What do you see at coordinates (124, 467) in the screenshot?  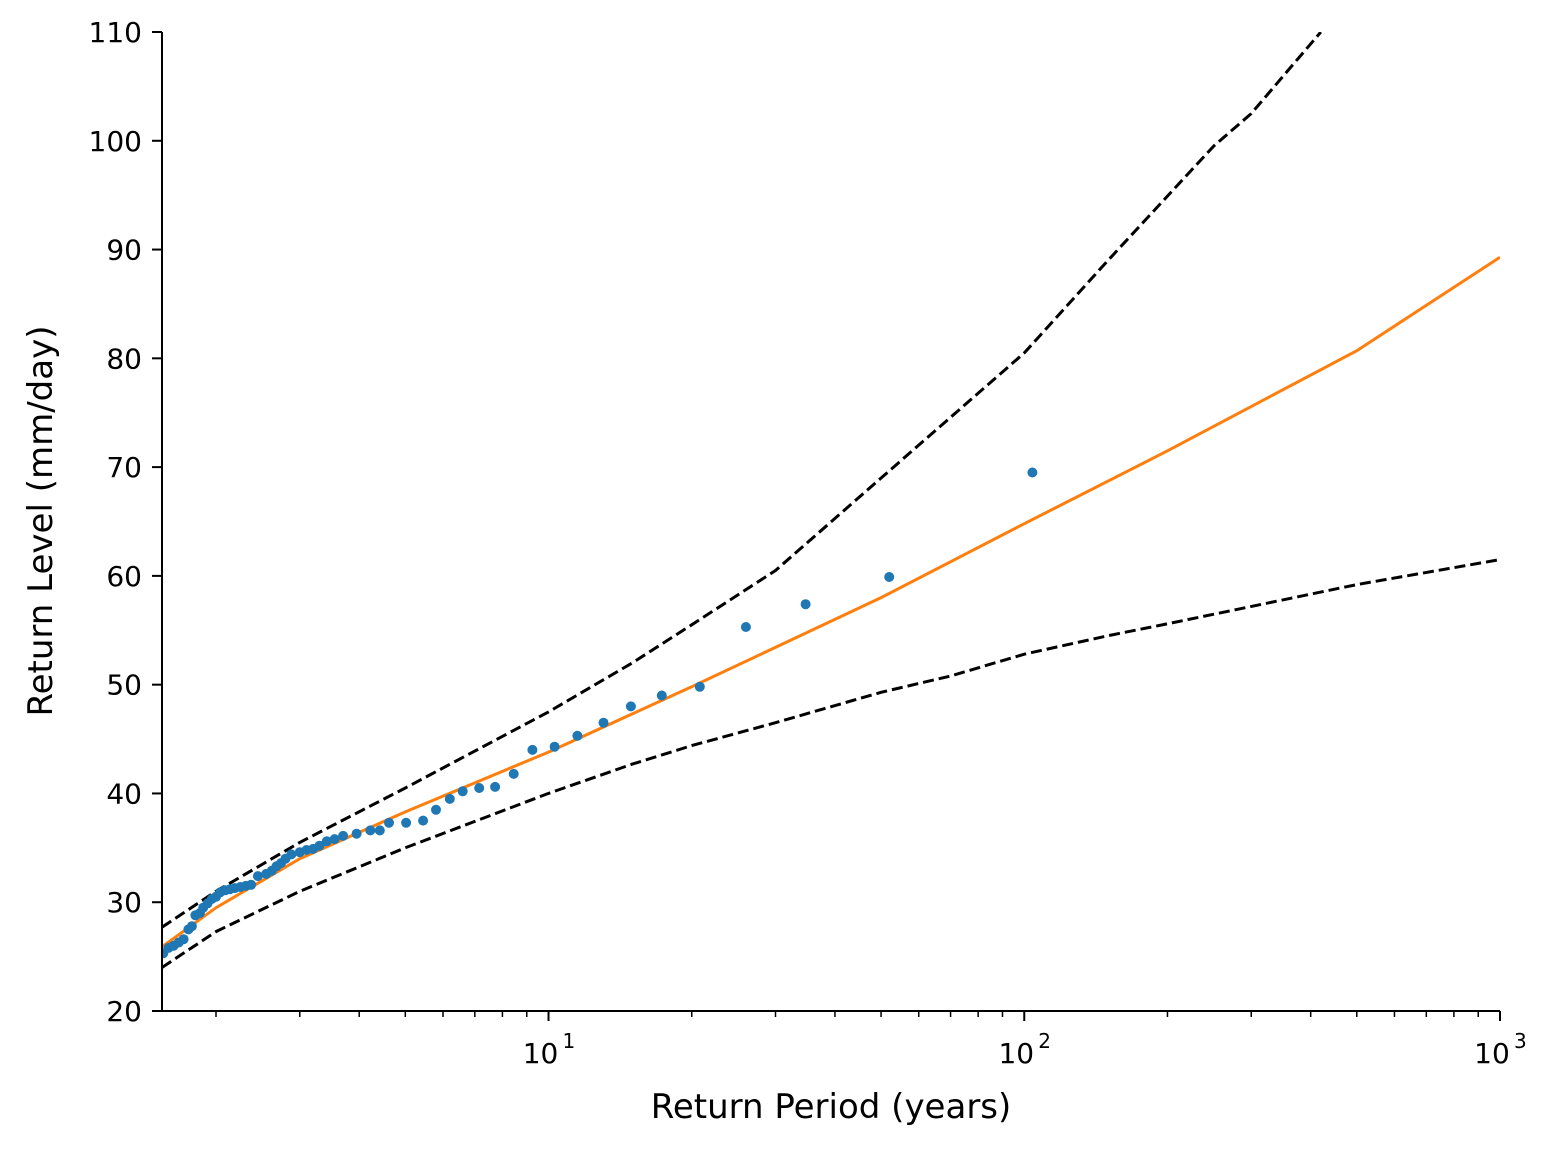 I see `y-tick-label: 70` at bounding box center [124, 467].